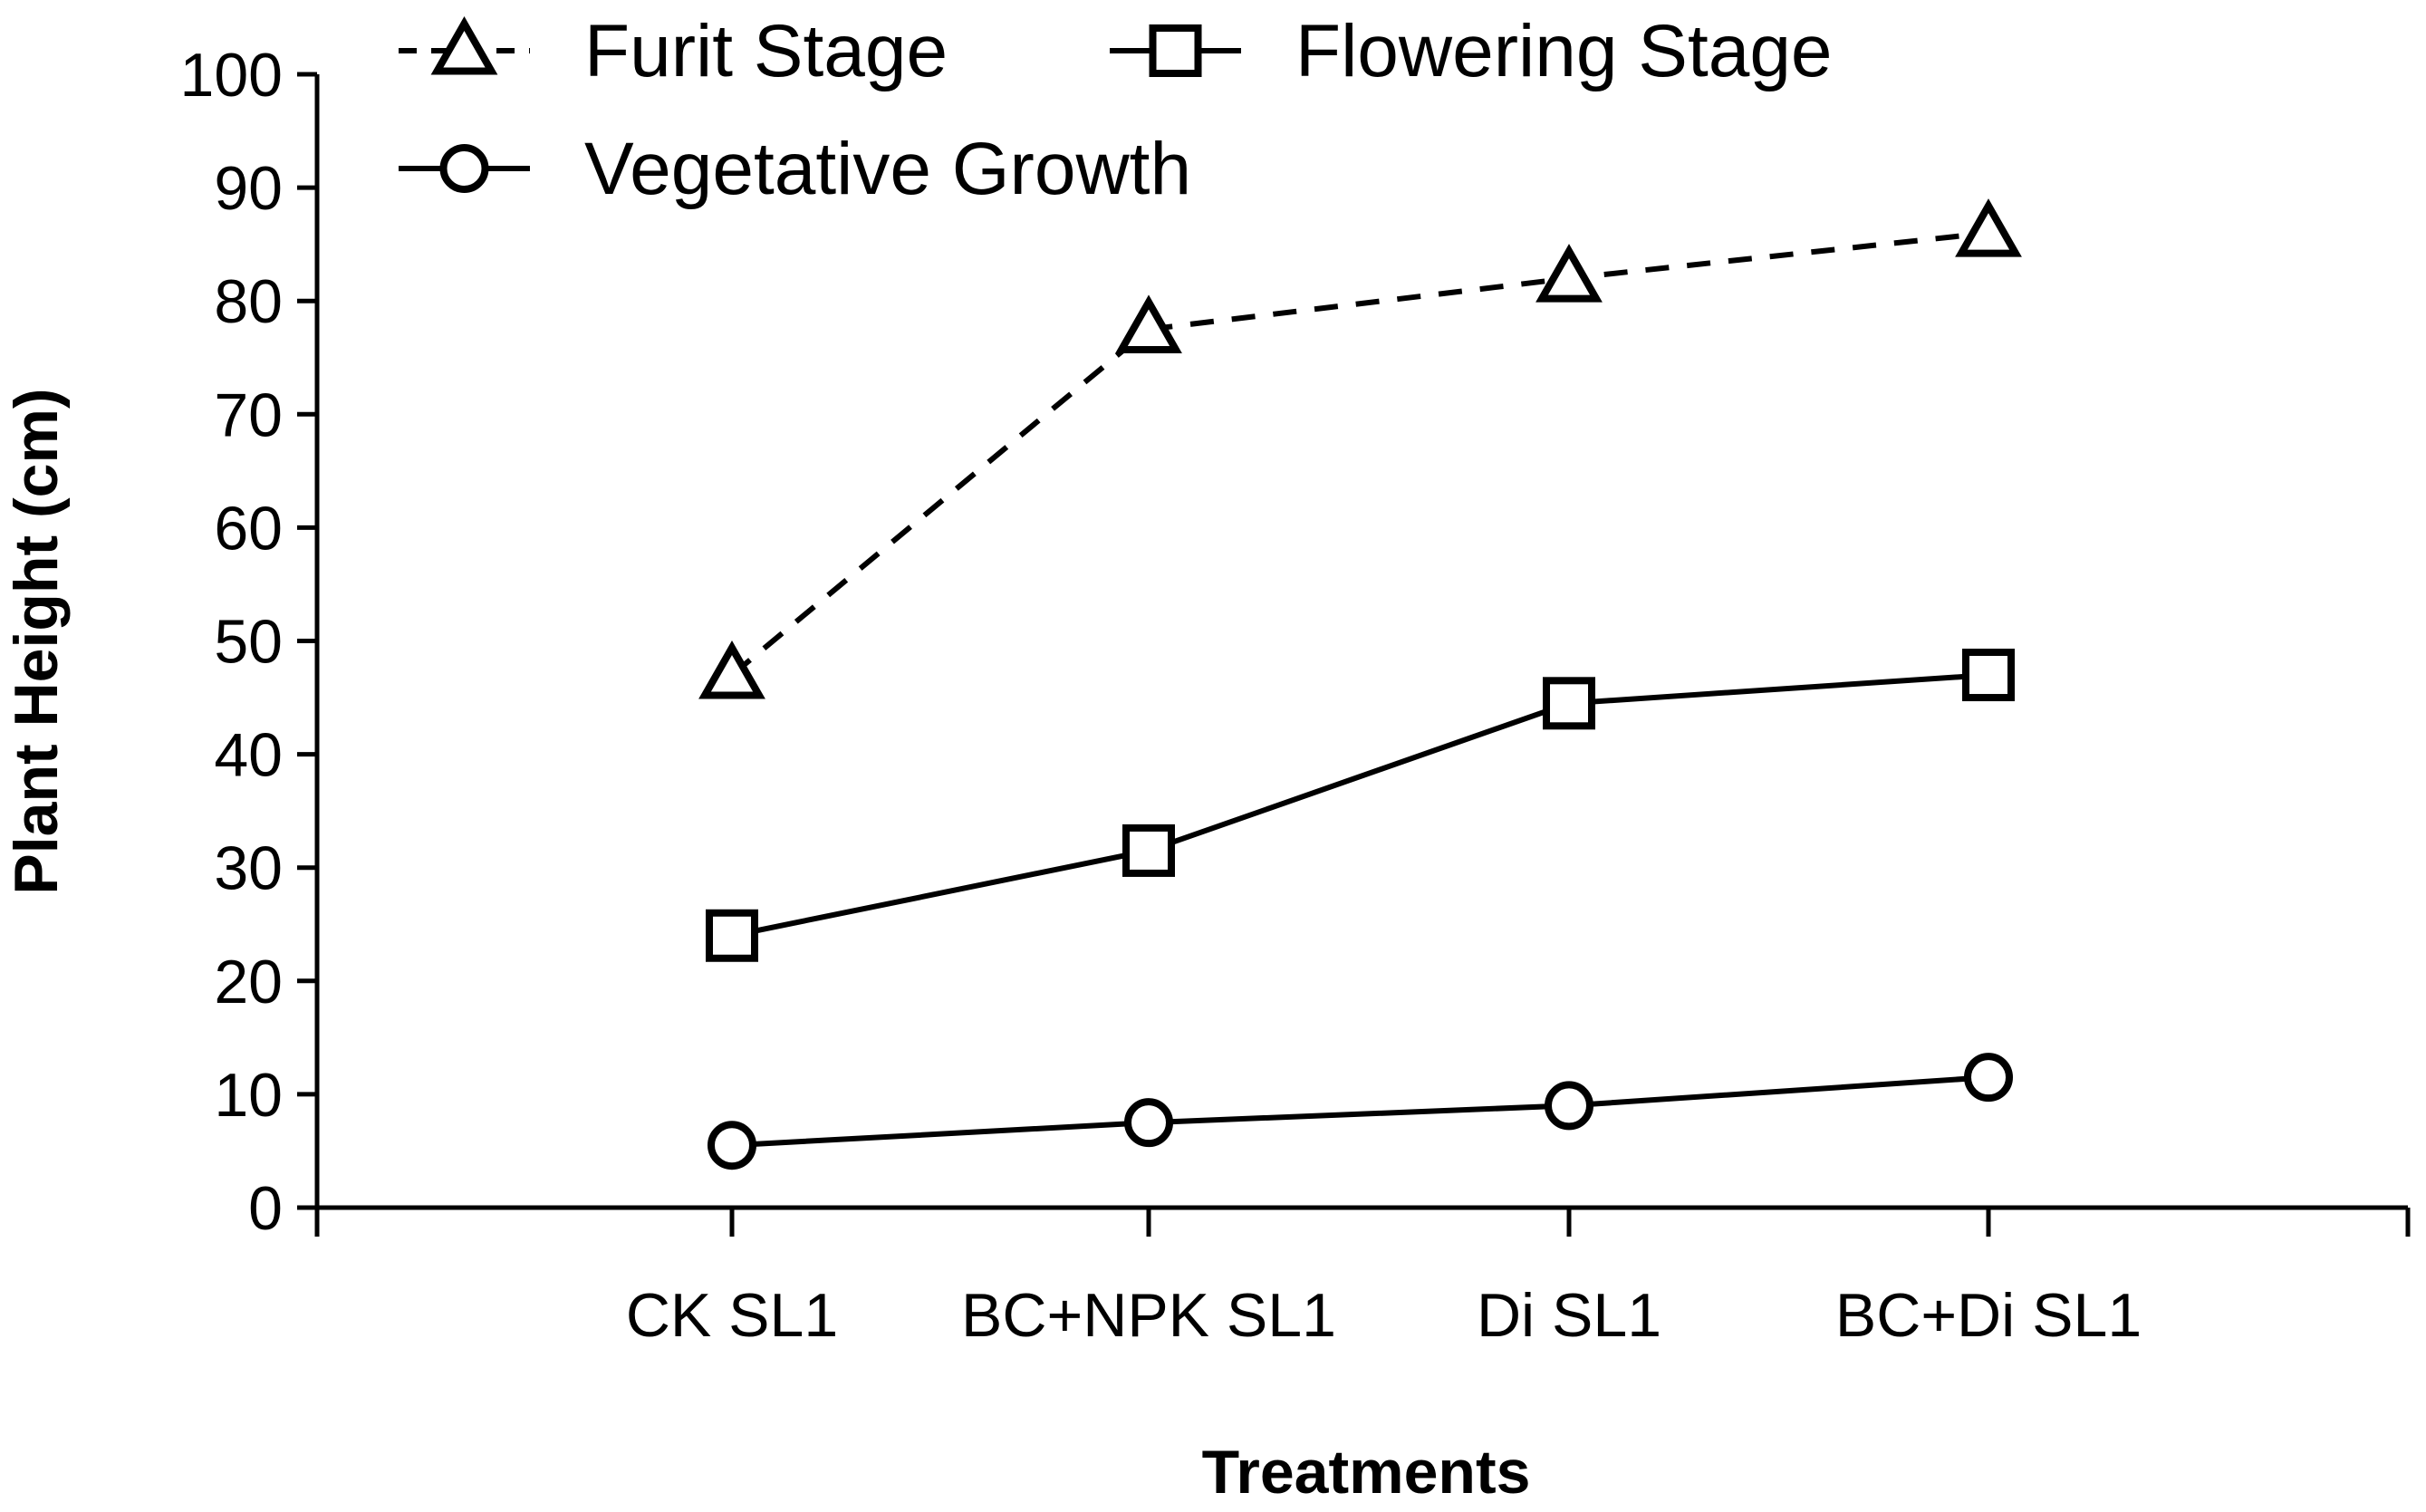  I want to click on y-tick-label: 80, so click(248, 301).